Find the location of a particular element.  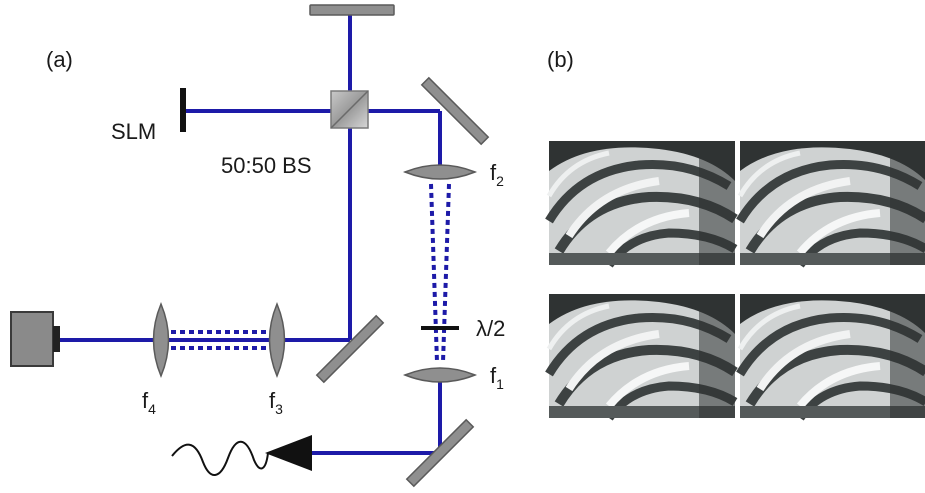

lens-f4 is located at coordinates (161, 340).